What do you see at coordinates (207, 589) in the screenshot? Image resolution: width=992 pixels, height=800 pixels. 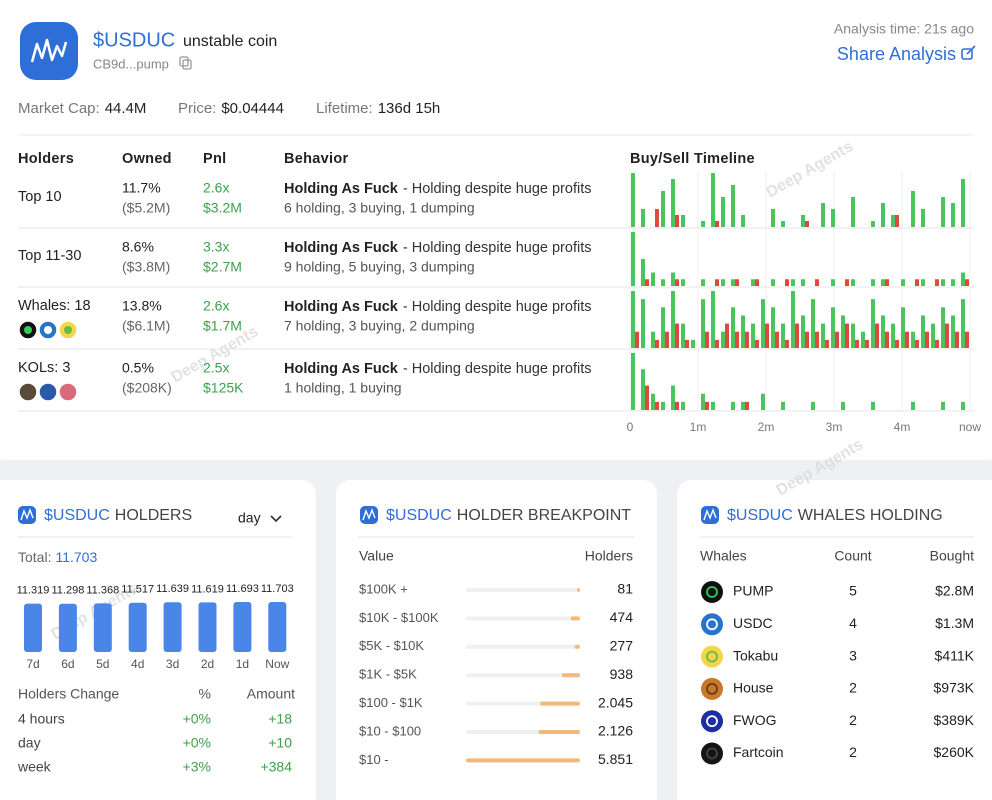 I see `bar-value-label: 11.619` at bounding box center [207, 589].